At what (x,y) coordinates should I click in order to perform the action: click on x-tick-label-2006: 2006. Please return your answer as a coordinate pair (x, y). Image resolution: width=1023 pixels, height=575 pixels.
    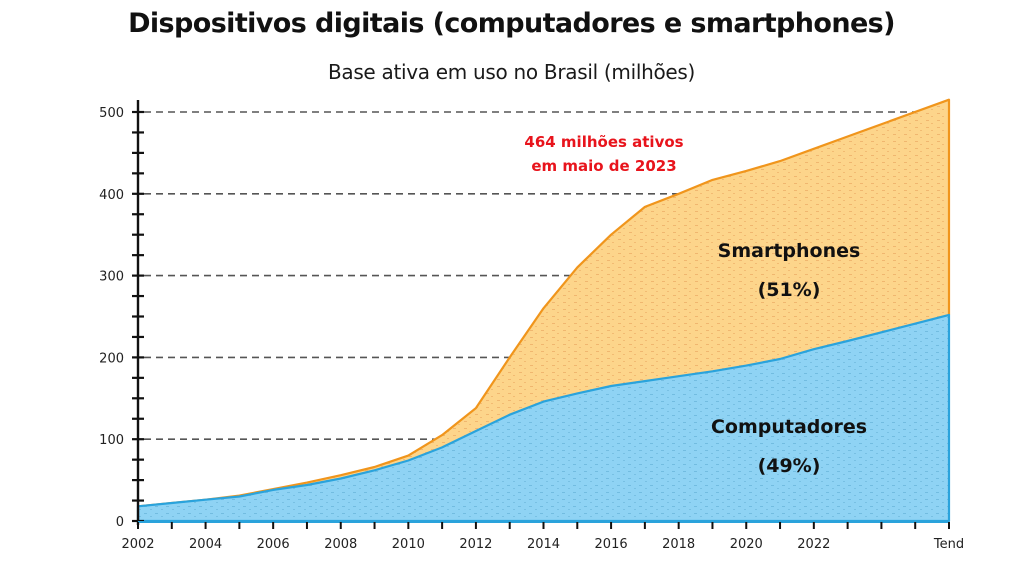
    Looking at the image, I should click on (273, 544).